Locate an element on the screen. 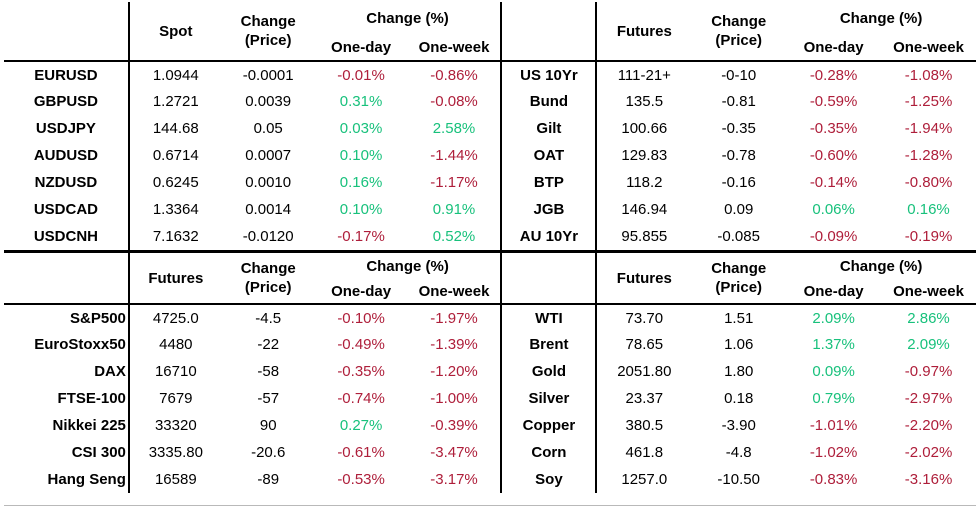 Image resolution: width=980 pixels, height=513 pixels. change-price-value: 0.0010 is located at coordinates (268, 182).